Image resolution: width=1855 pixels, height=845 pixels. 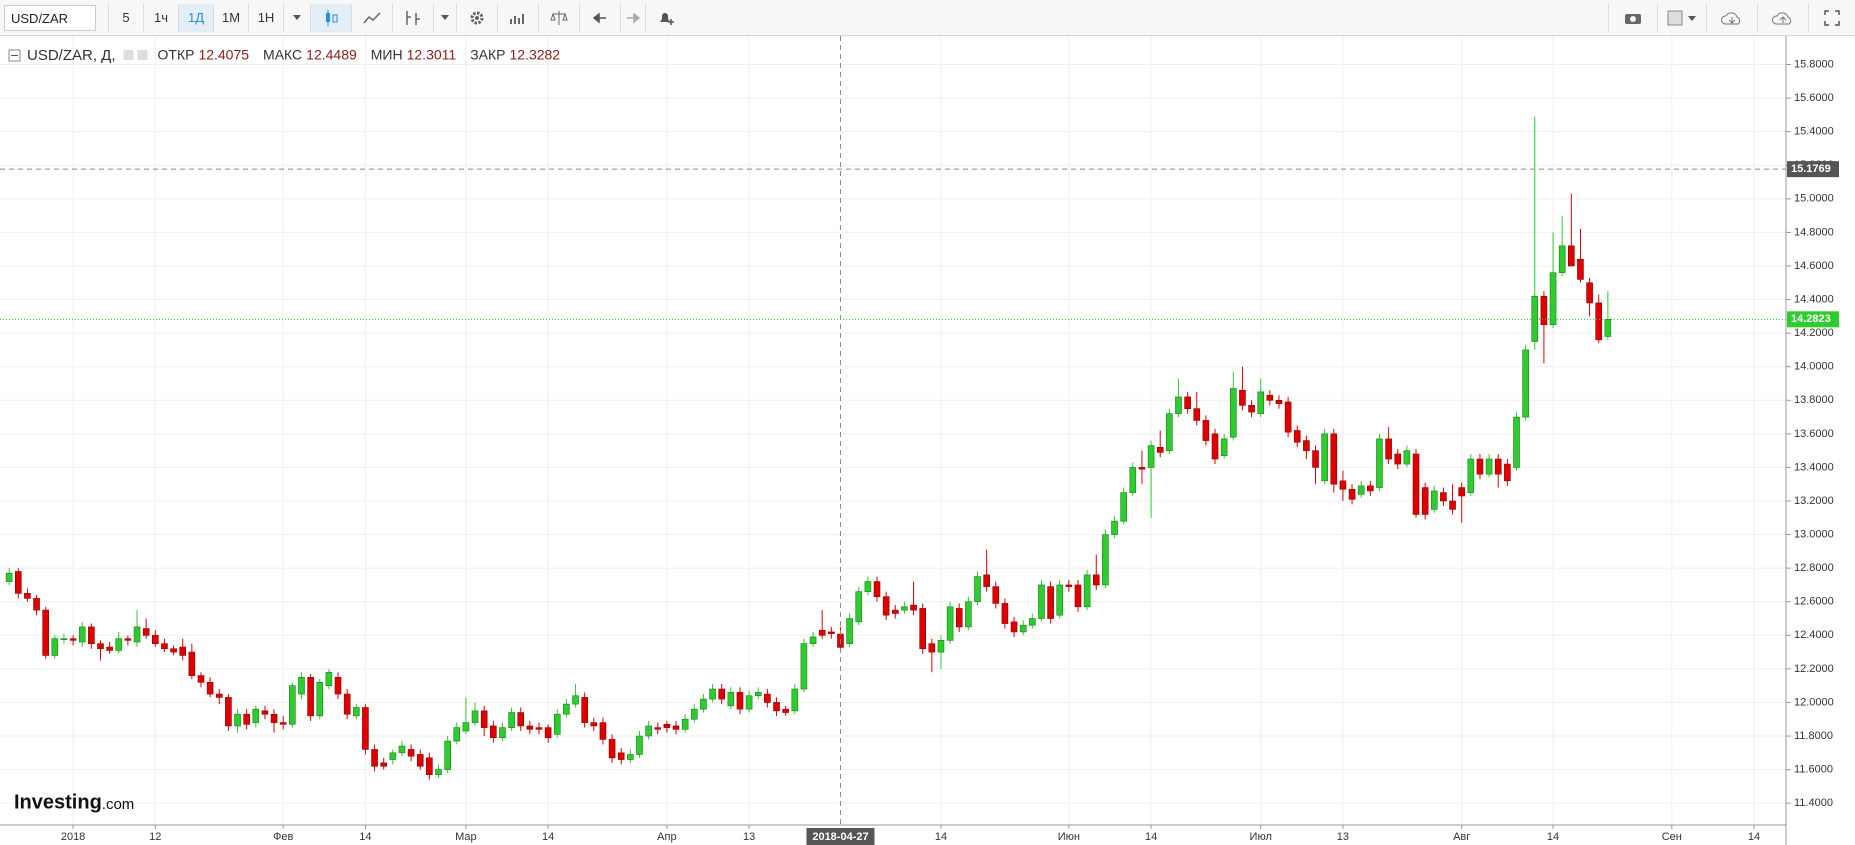 I want to click on y-tick-label: 14.2000, so click(x=1814, y=333).